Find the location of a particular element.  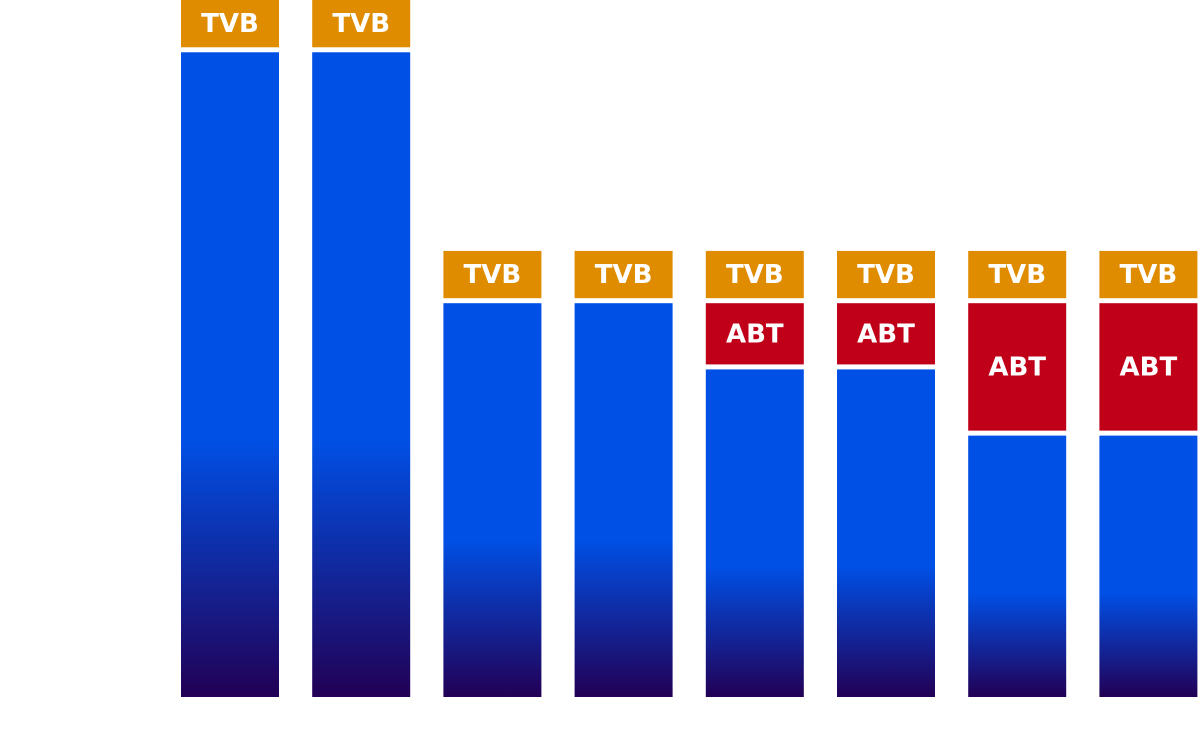

label-tvb-6: TVB is located at coordinates (886, 275).